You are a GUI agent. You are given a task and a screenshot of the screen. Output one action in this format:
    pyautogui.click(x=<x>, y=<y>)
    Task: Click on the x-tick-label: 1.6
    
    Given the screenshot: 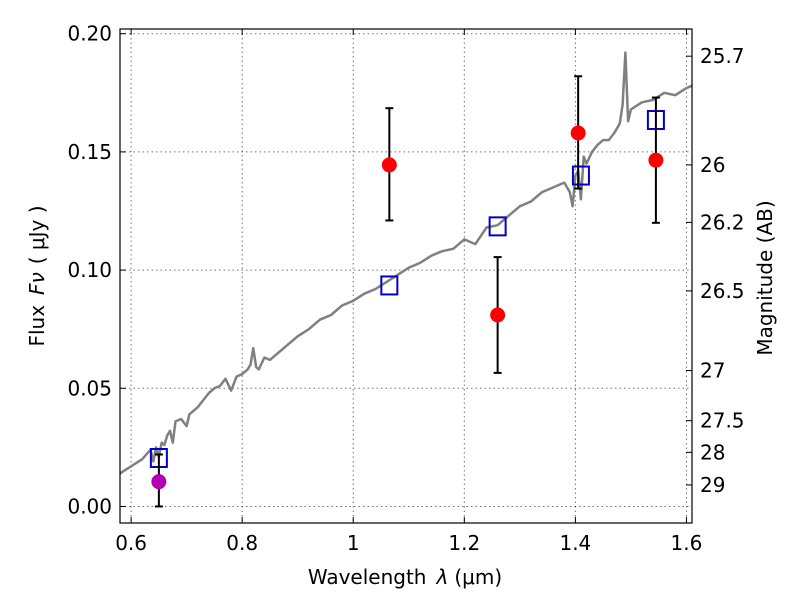 What is the action you would take?
    pyautogui.click(x=687, y=543)
    